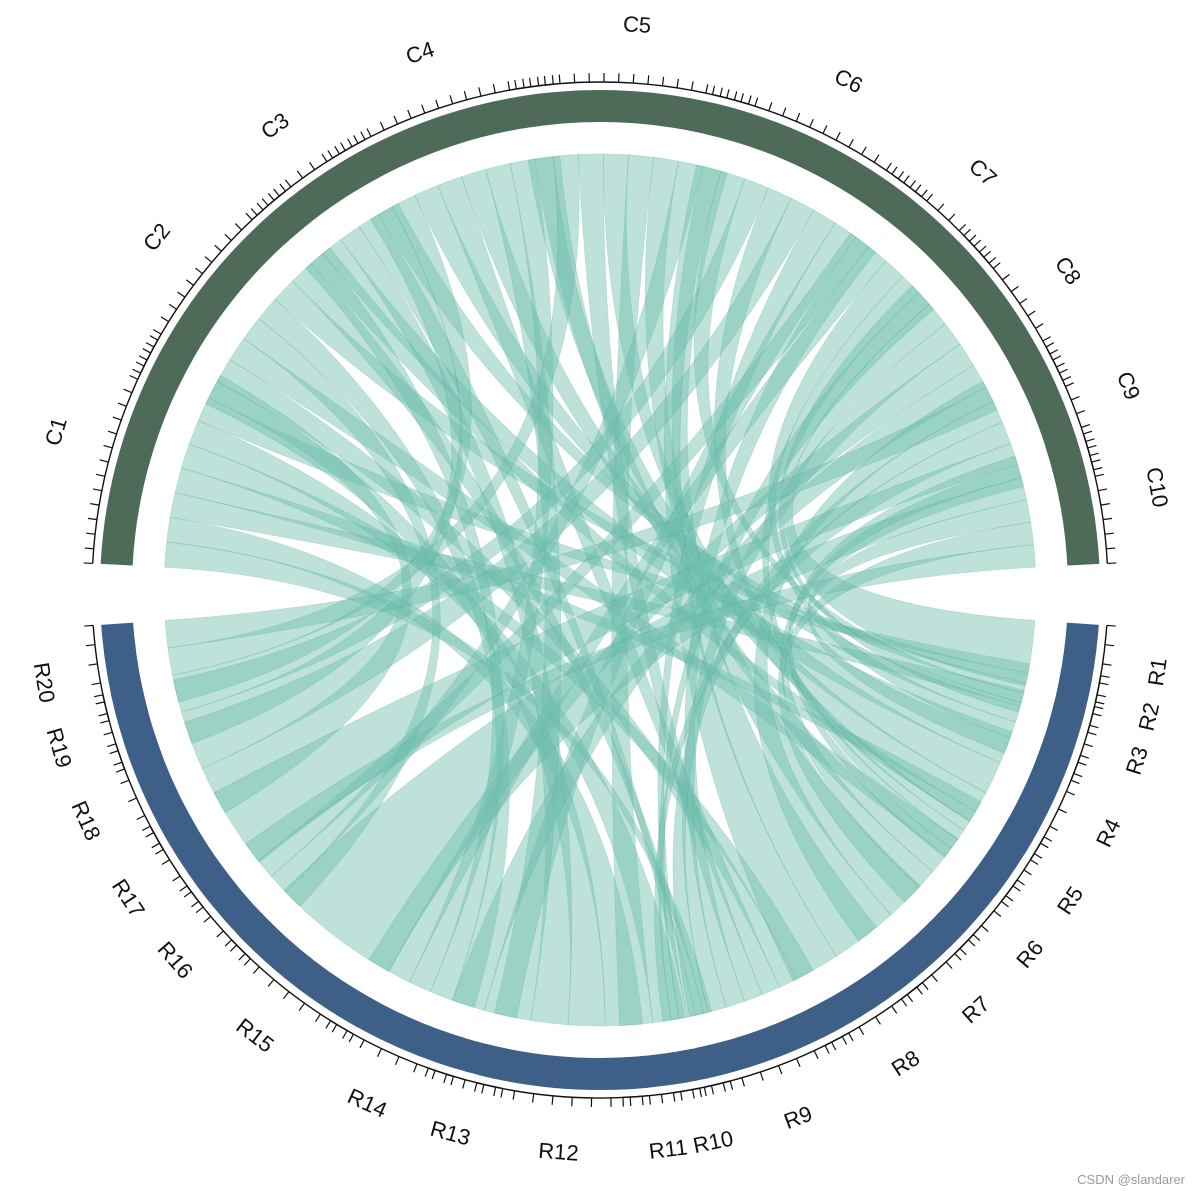  I want to click on sector-r12, so click(563, 1067).